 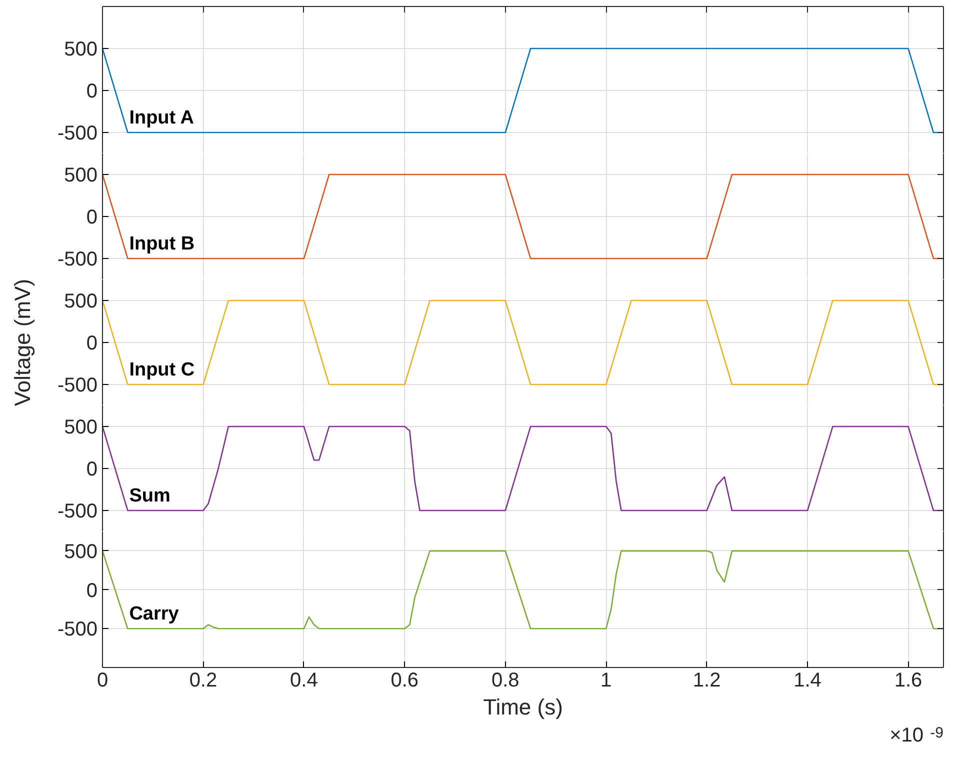 I want to click on series-label: Input B, so click(x=162, y=244).